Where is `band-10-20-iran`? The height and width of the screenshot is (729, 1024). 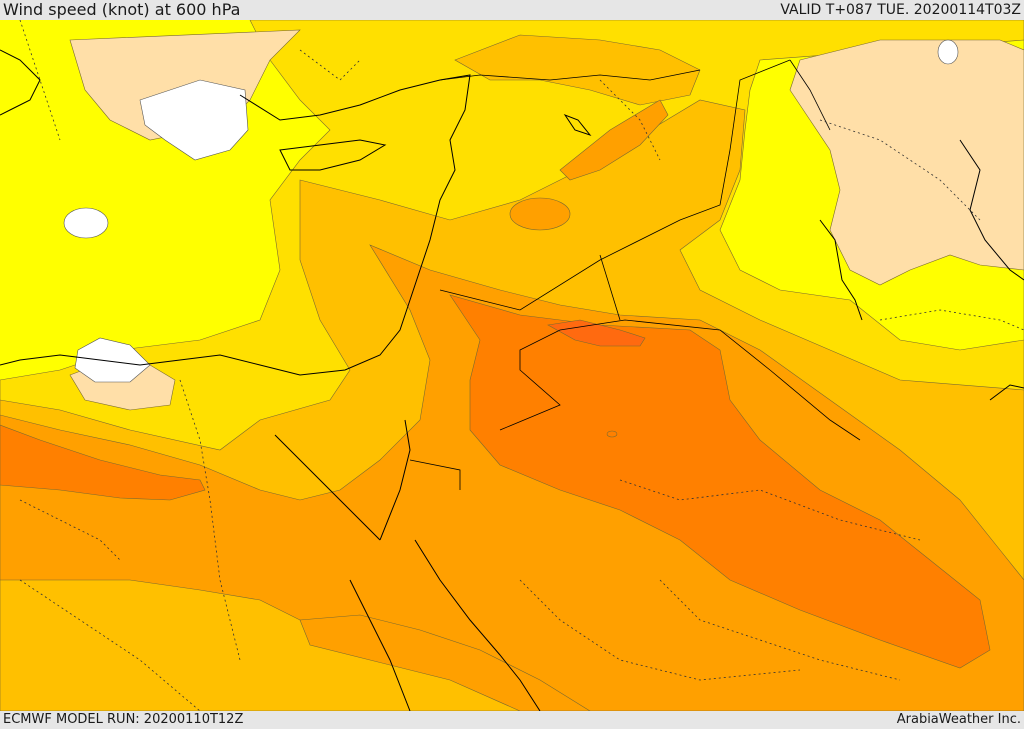
band-10-20-iran is located at coordinates (906, 162).